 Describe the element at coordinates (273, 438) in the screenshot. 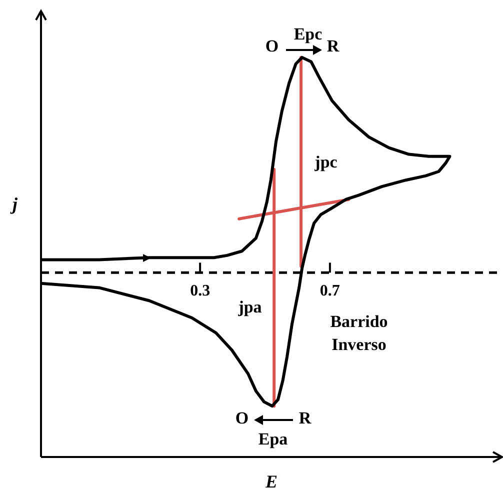

I see `text: Epa` at that location.